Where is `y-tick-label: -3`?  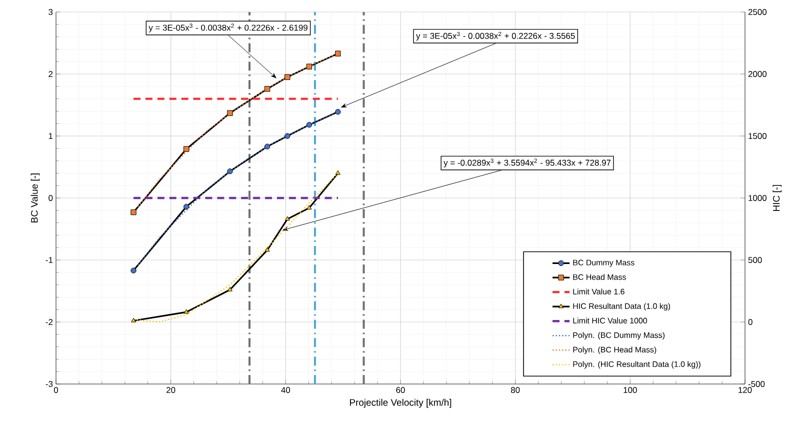 y-tick-label: -3 is located at coordinates (49, 384).